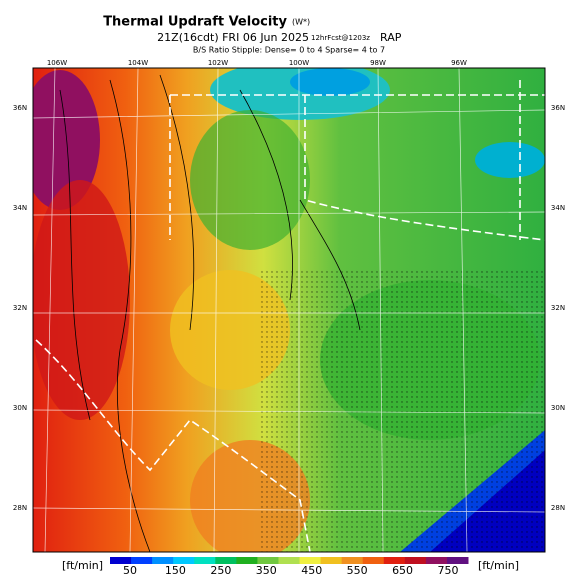  I want to click on lon-label: 100W, so click(299, 63).